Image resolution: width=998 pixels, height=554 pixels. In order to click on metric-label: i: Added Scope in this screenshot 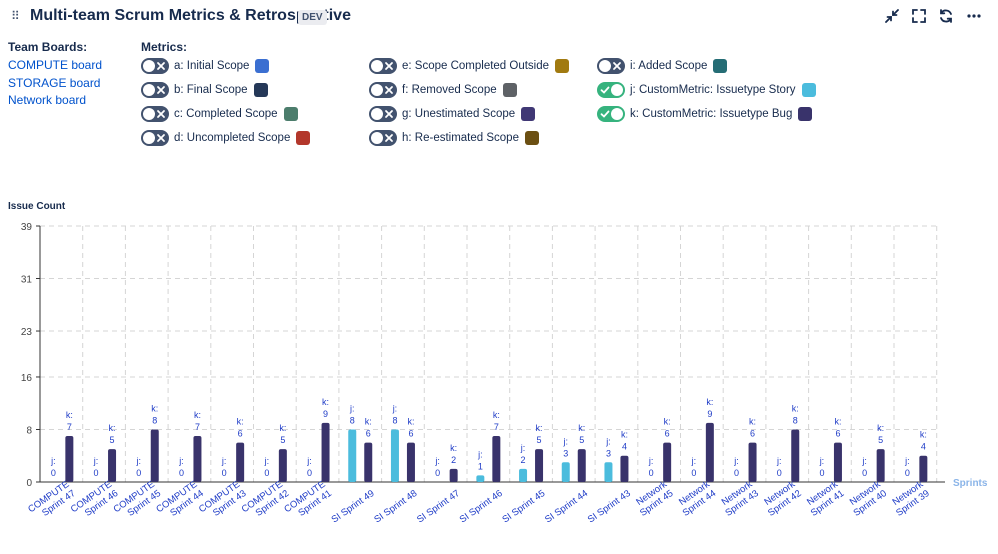, I will do `click(669, 66)`.